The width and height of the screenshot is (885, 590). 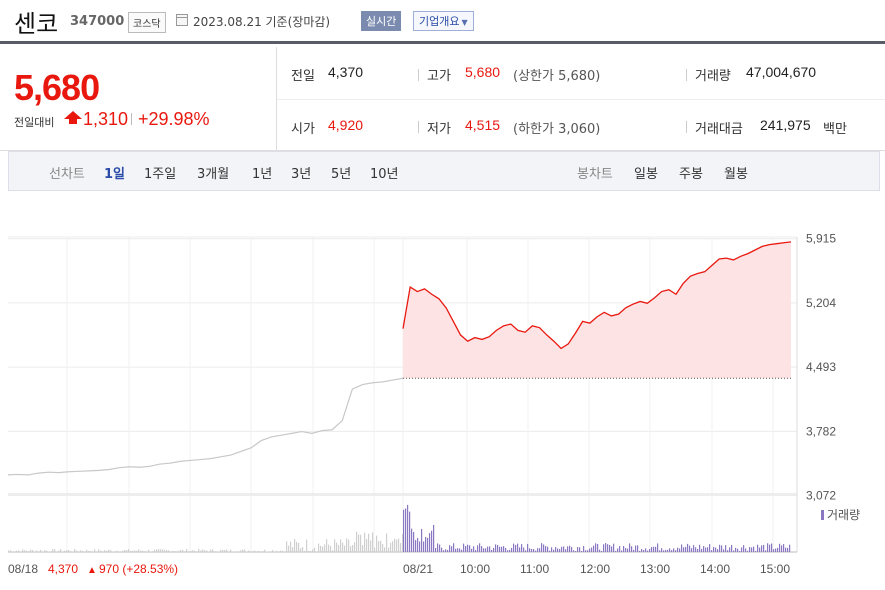 I want to click on prev-day-date: 08/18, so click(x=23, y=569).